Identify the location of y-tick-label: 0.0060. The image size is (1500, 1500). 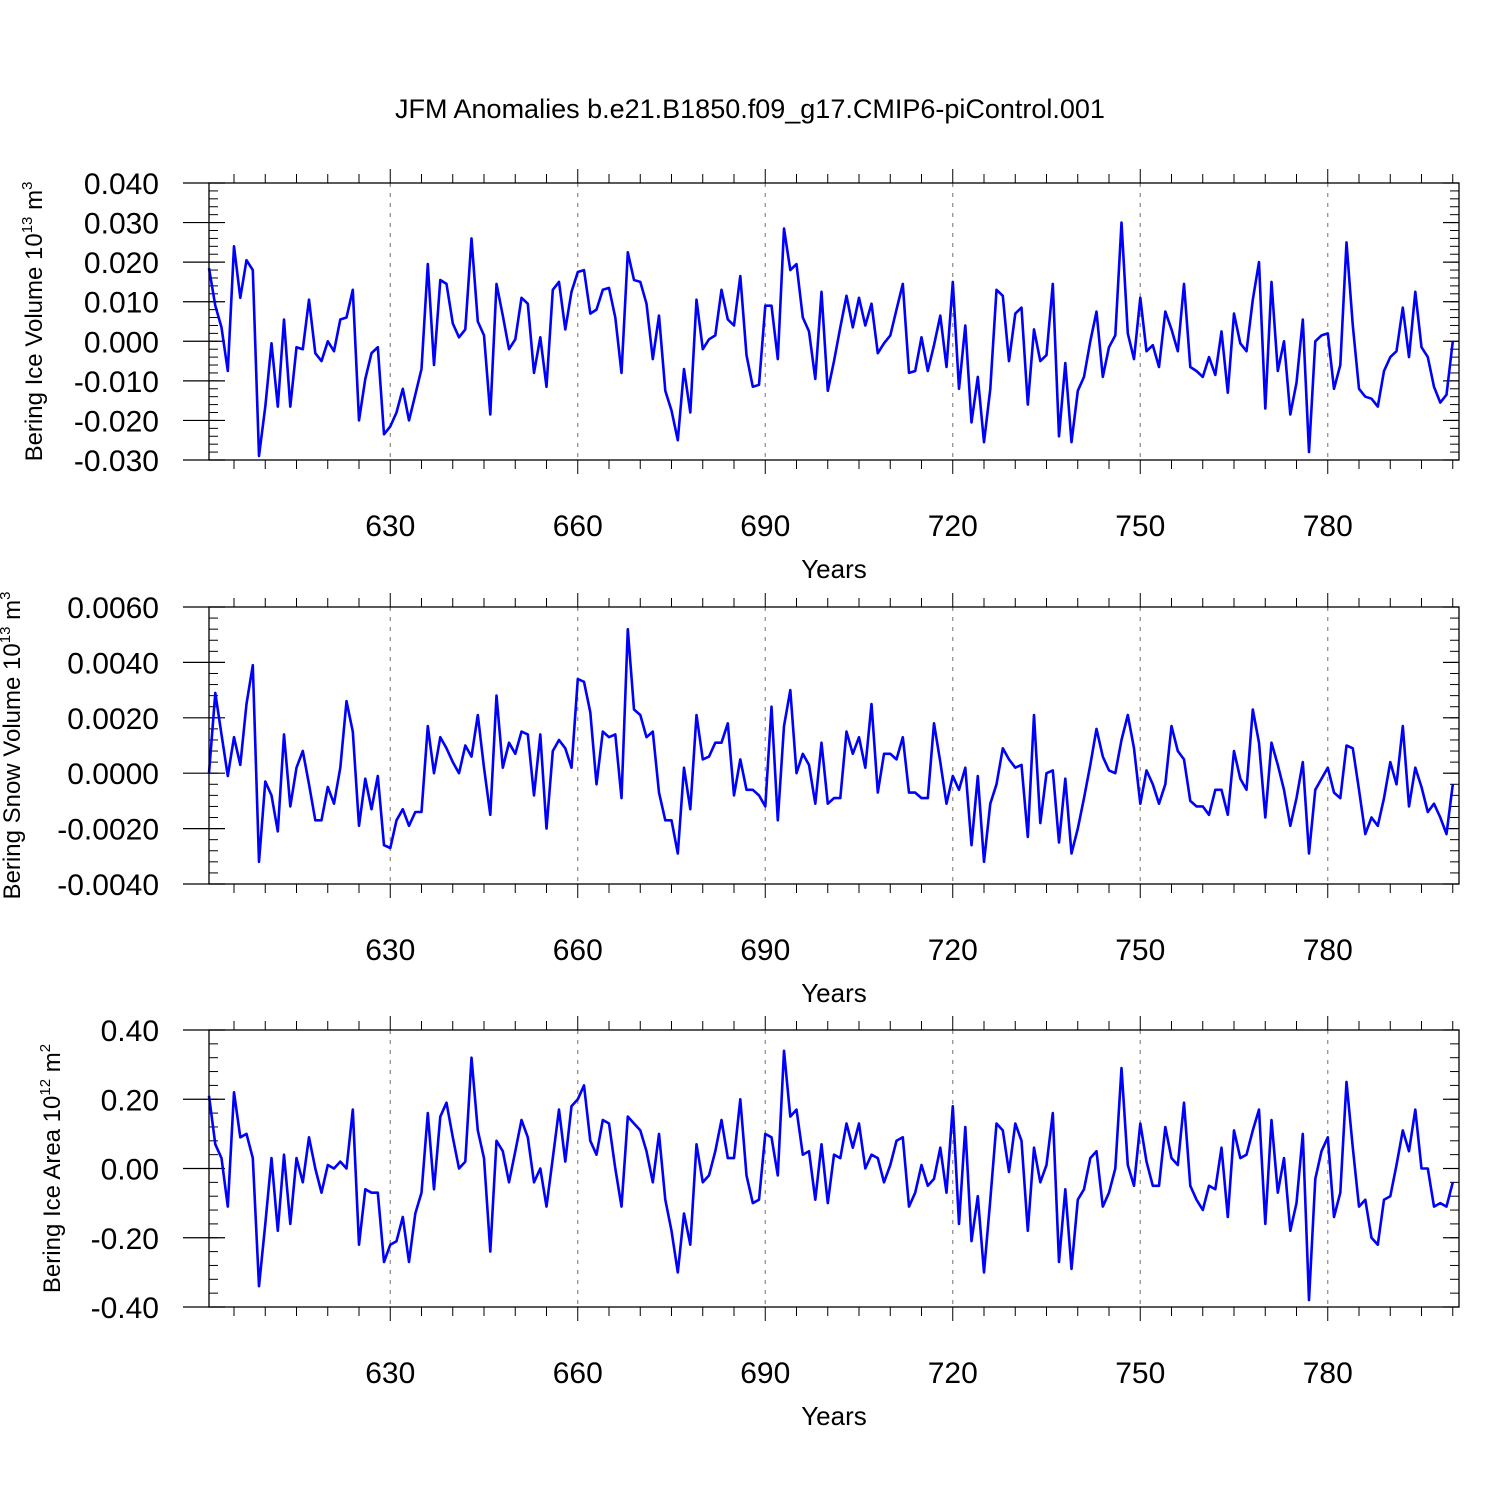
(113, 608).